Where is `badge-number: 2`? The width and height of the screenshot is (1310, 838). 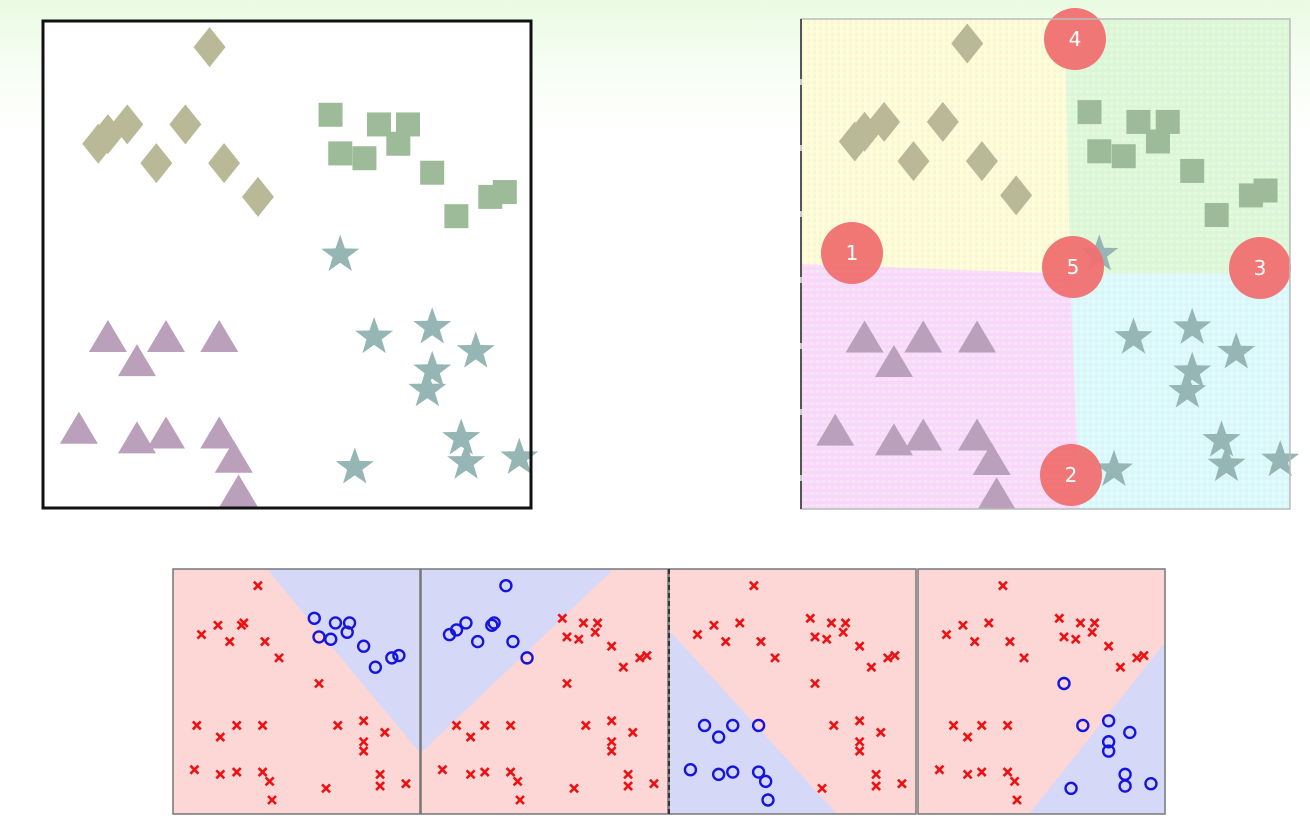
badge-number: 2 is located at coordinates (1071, 475).